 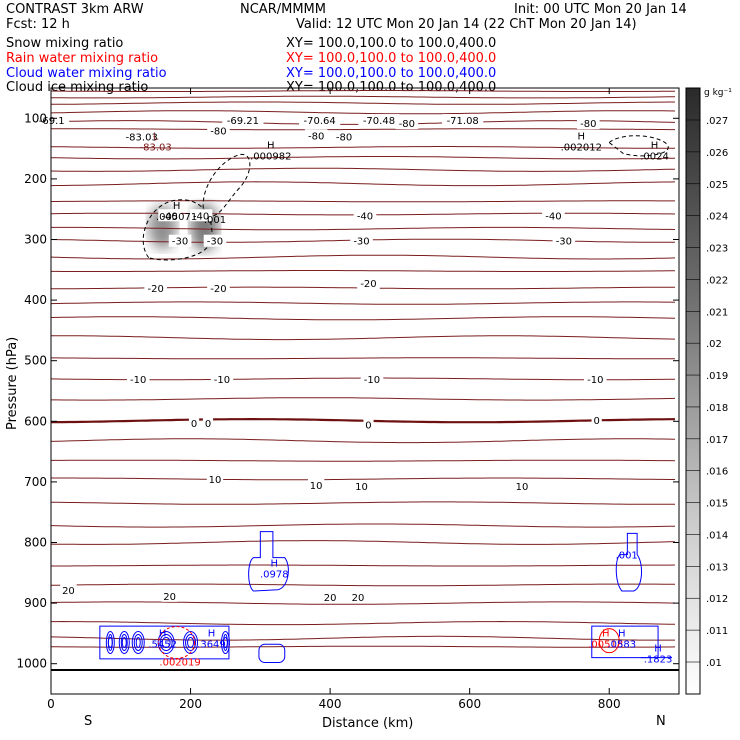 What do you see at coordinates (717, 408) in the screenshot?
I see `colorbar-tick-label: .018` at bounding box center [717, 408].